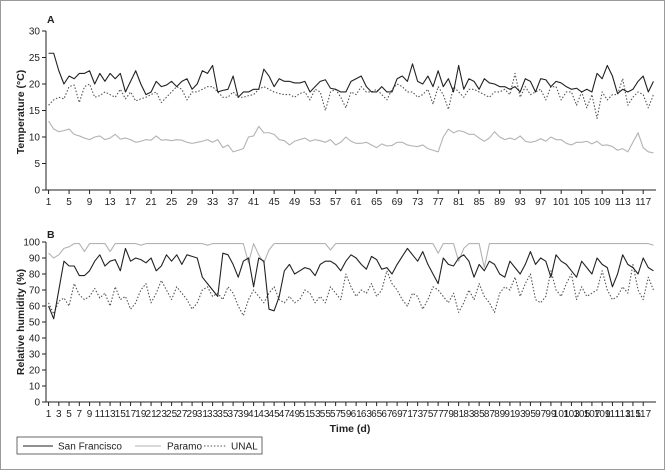  I want to click on panel-b-y-axis-title: Relative humidity (%), so click(21, 322).